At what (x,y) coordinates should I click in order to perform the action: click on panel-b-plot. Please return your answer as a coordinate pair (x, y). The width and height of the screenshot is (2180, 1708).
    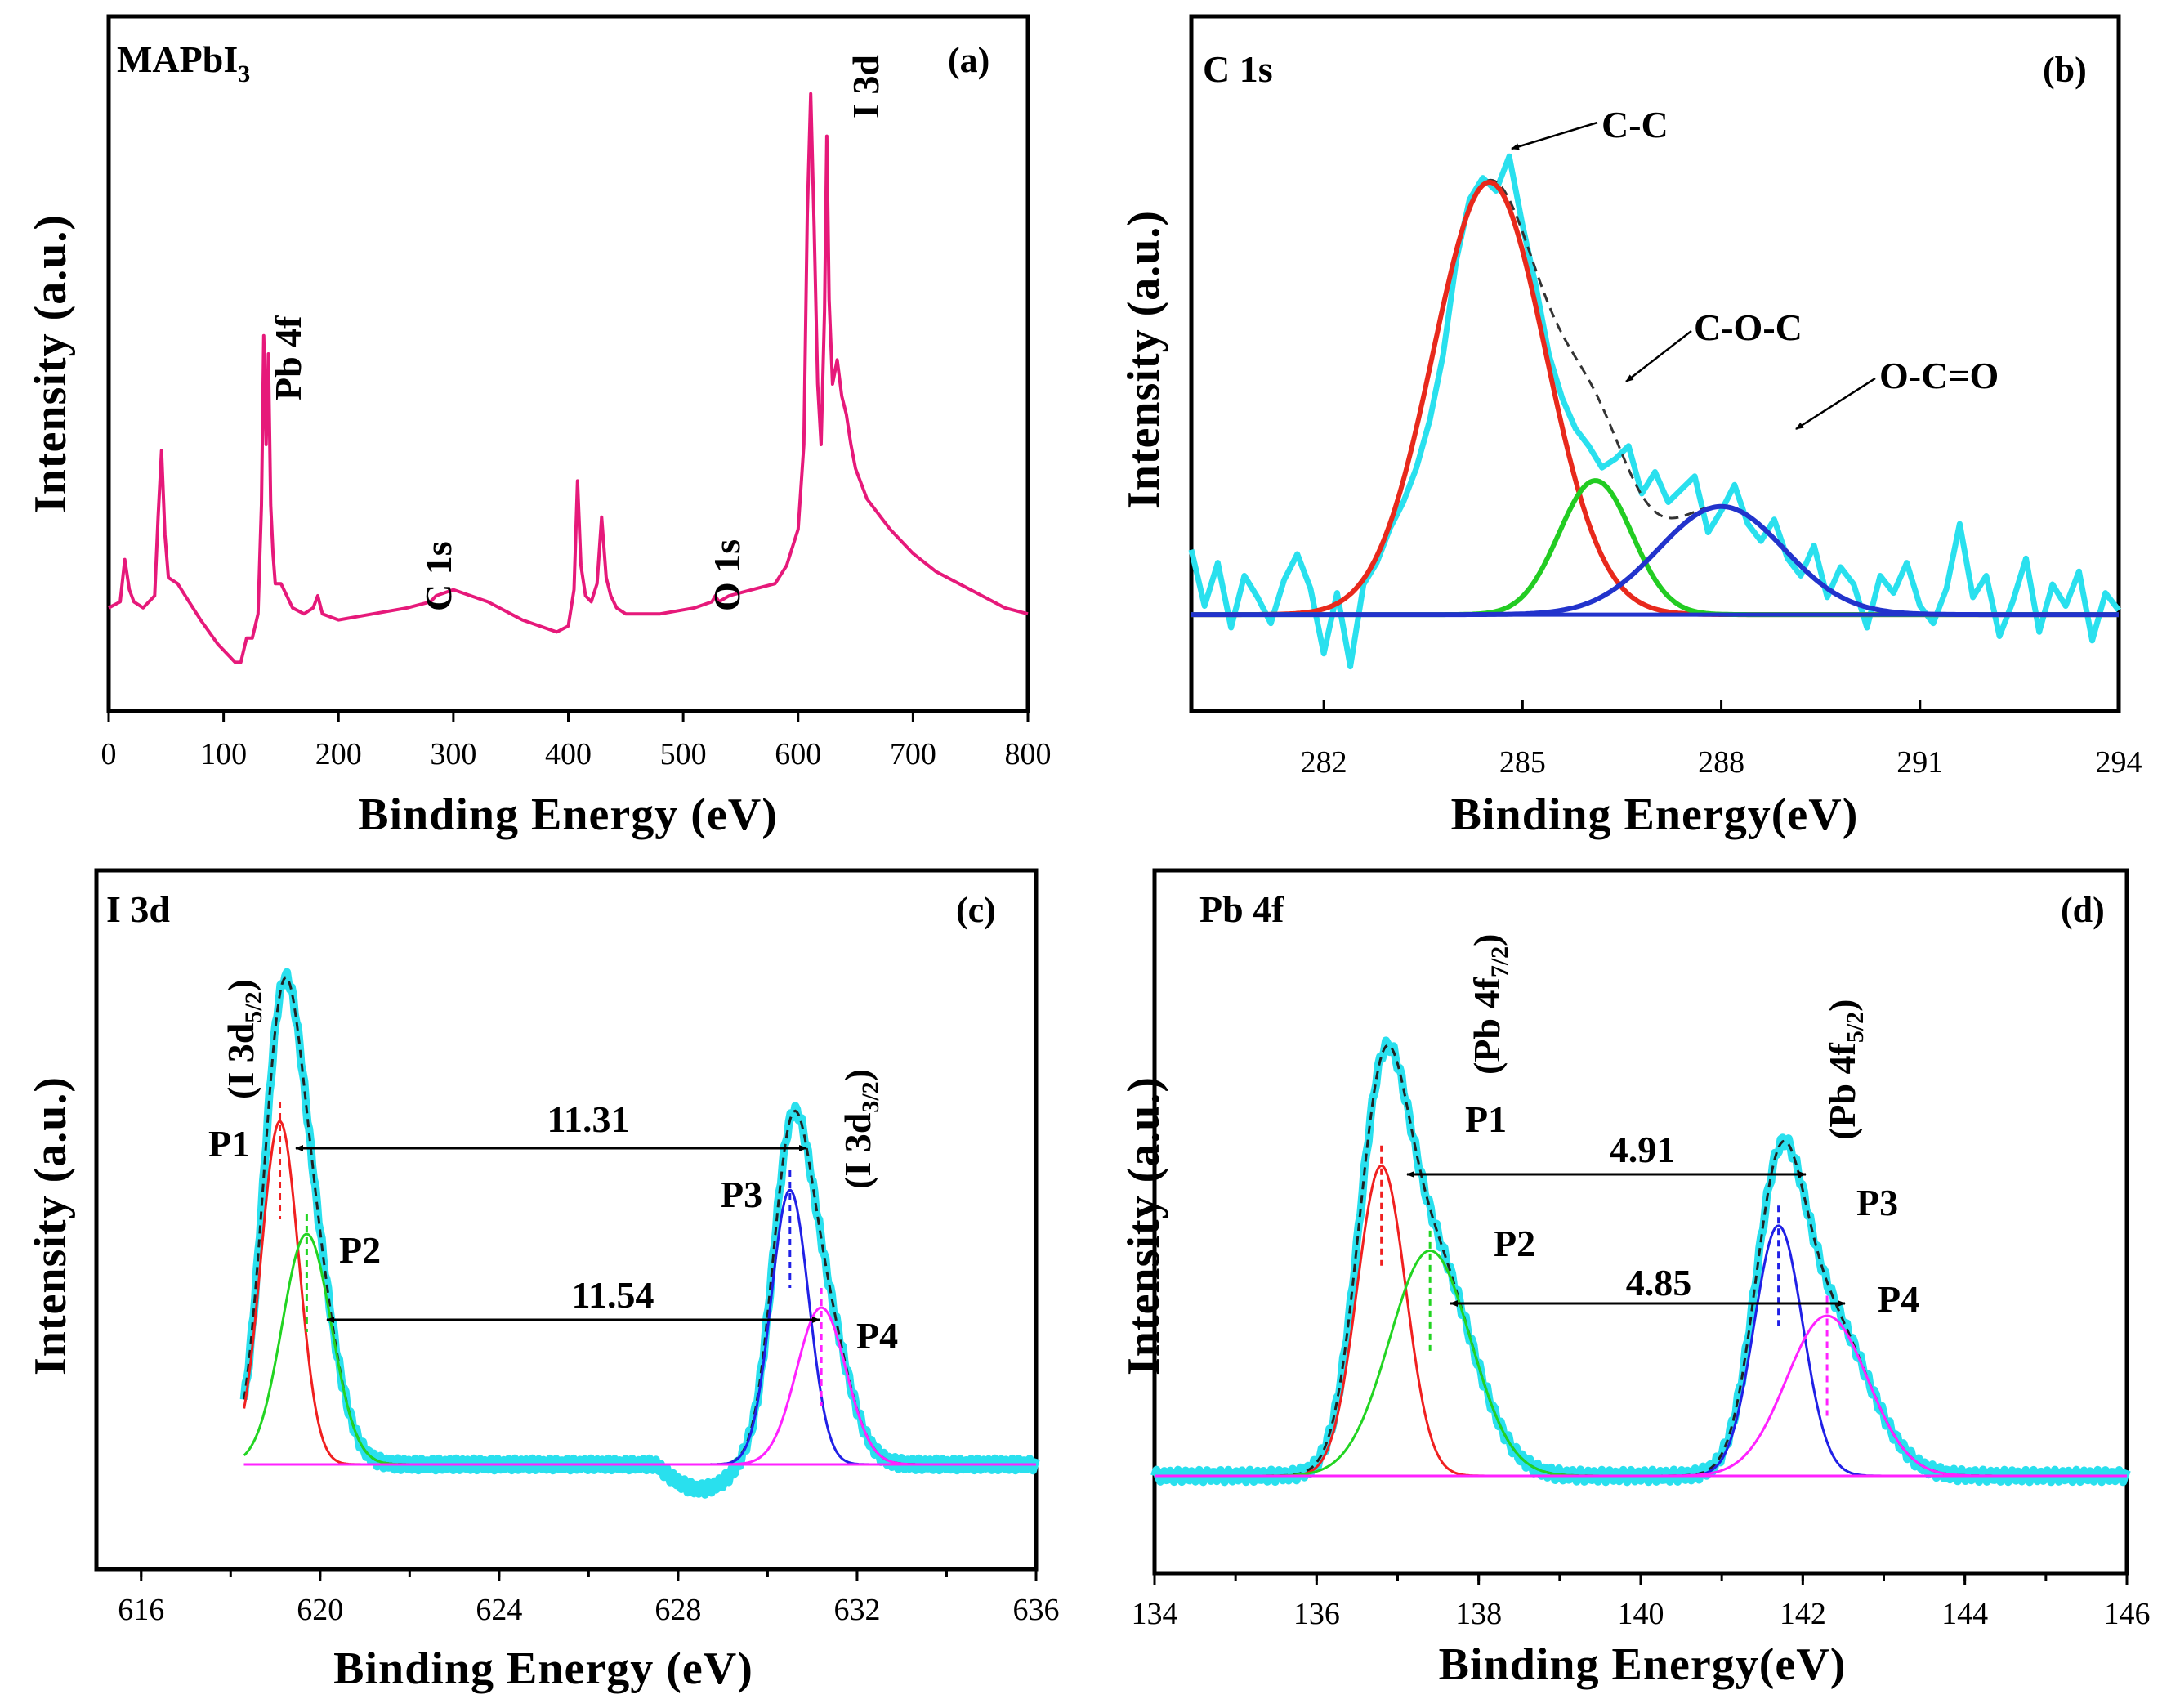
    Looking at the image, I should click on (1654, 411).